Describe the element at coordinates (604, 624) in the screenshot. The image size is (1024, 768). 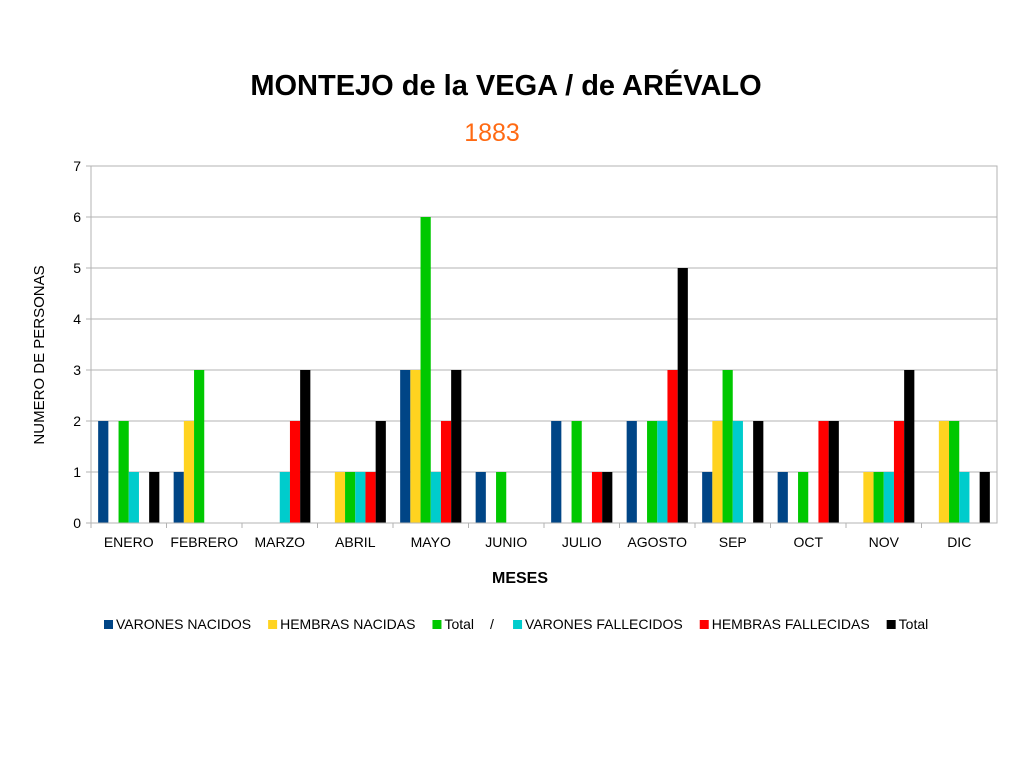
I see `legend-label: VARONES FALLECIDOS` at that location.